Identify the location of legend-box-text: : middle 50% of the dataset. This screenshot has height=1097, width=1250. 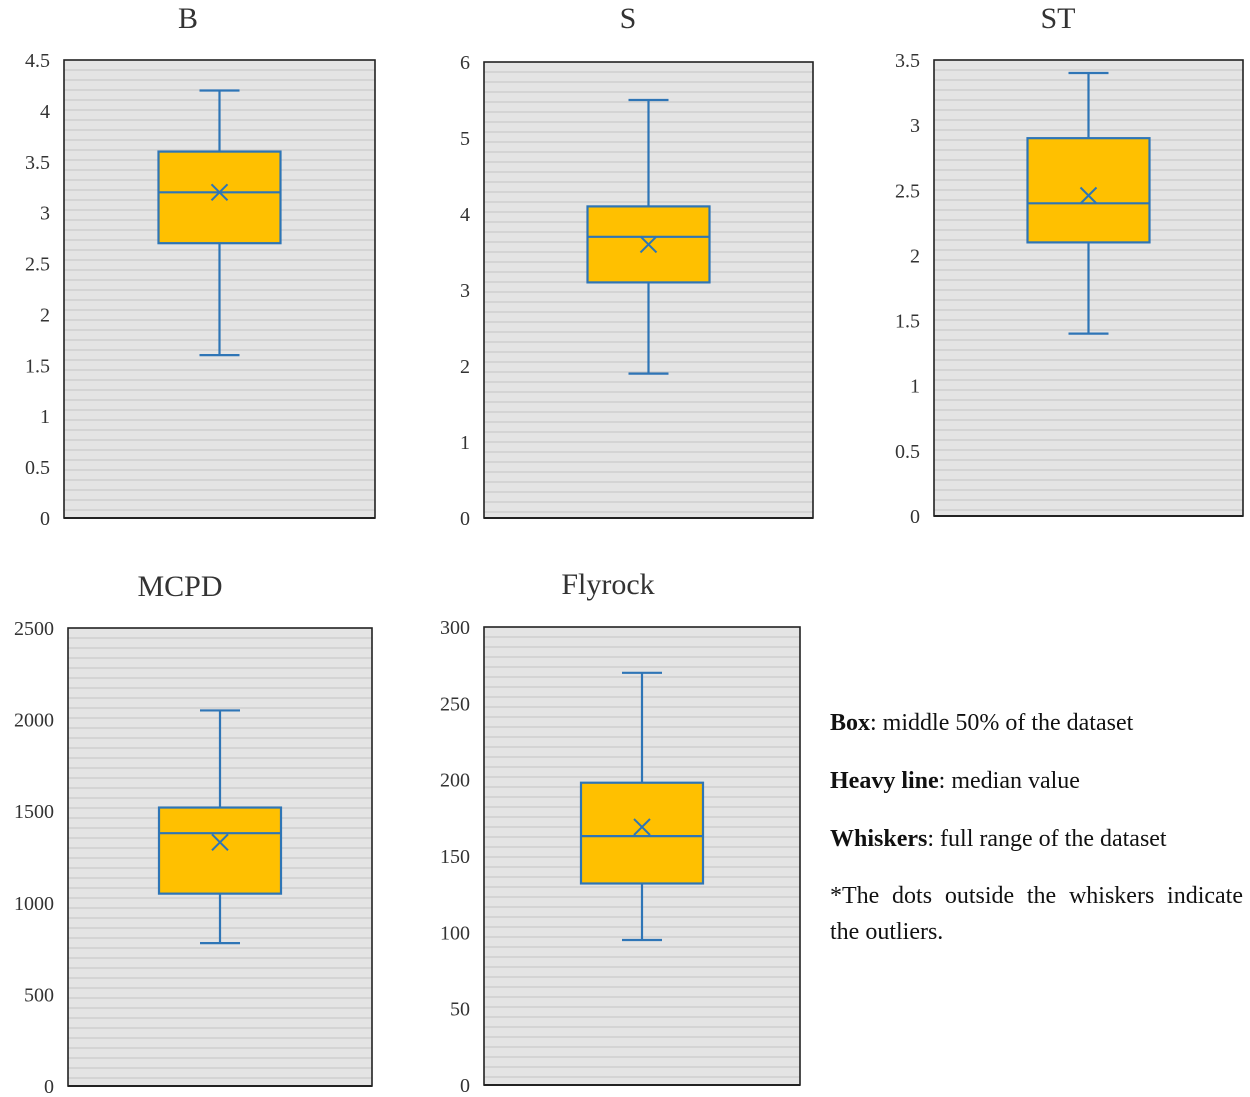
(1002, 723).